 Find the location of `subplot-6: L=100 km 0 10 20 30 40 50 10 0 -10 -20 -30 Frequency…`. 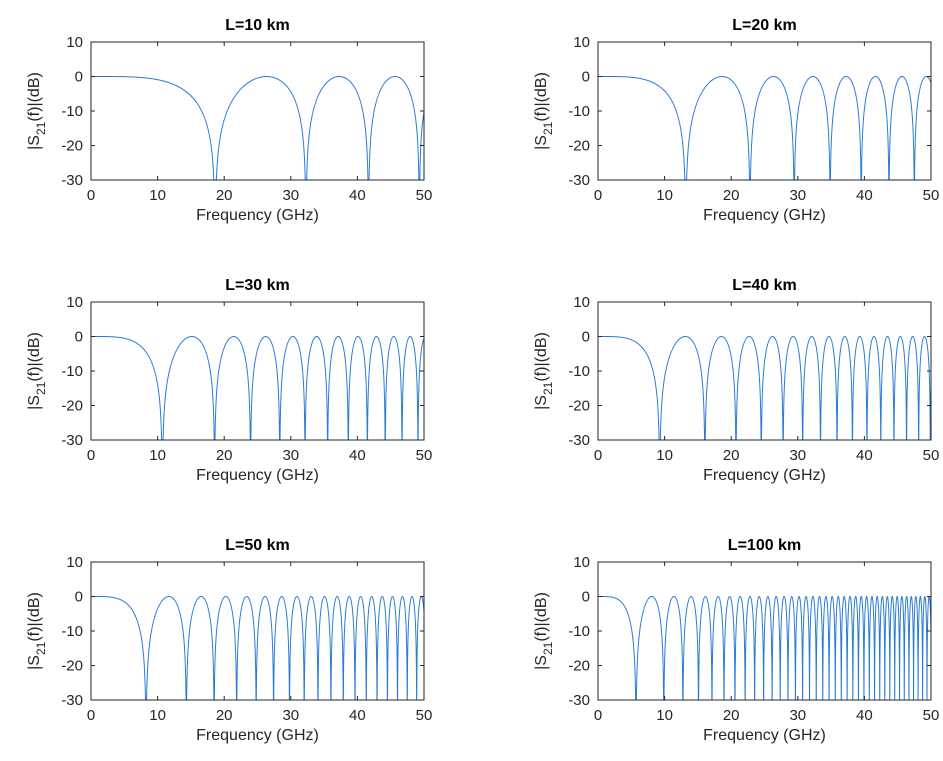

subplot-6: L=100 km 0 10 20 30 40 50 10 0 -10 -20 -30 Frequency… is located at coordinates (736, 640).